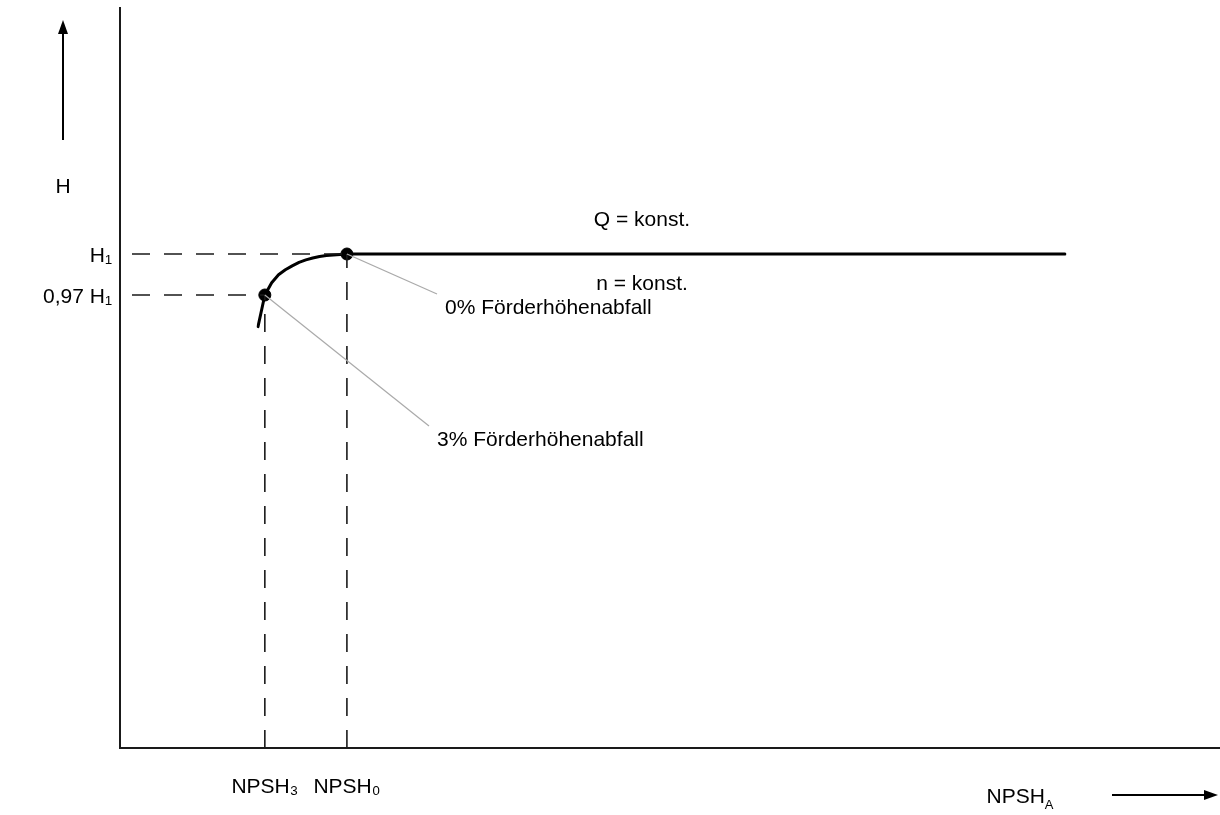  Describe the element at coordinates (265, 785) in the screenshot. I see `x-tick-label: NPSH₃` at that location.